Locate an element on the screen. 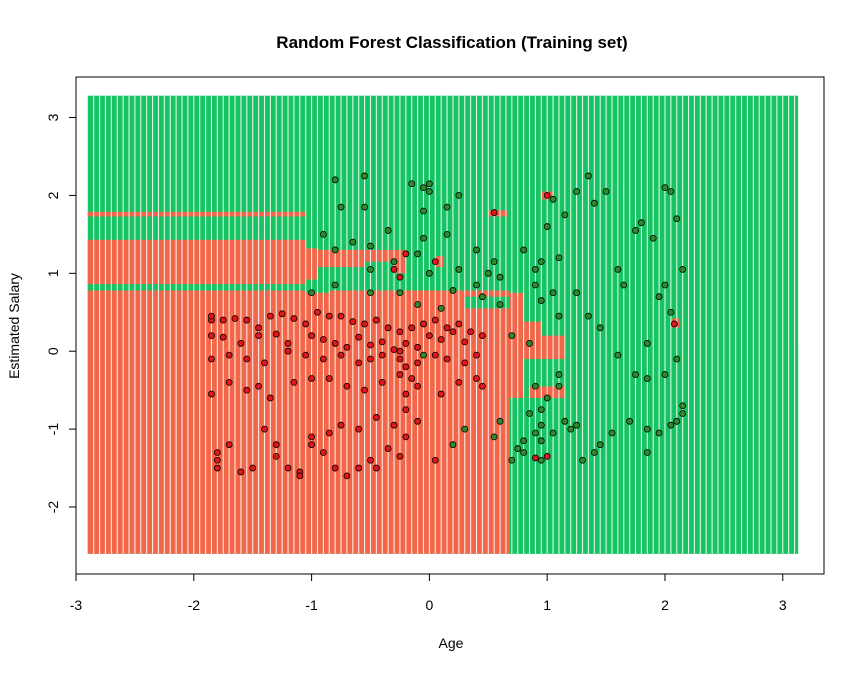 This screenshot has height=673, width=866. y-tick-label: 0 is located at coordinates (53, 351).